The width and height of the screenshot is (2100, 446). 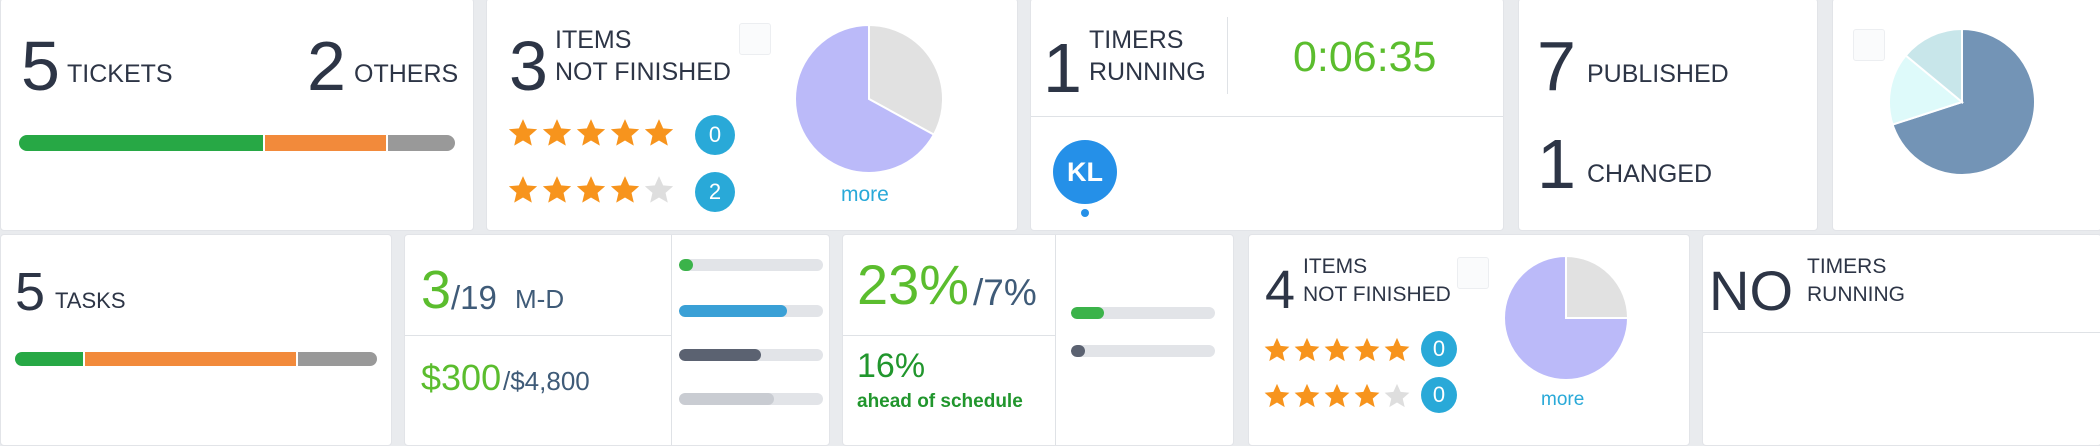 What do you see at coordinates (720, 355) in the screenshot?
I see `progress-fill-bar3` at bounding box center [720, 355].